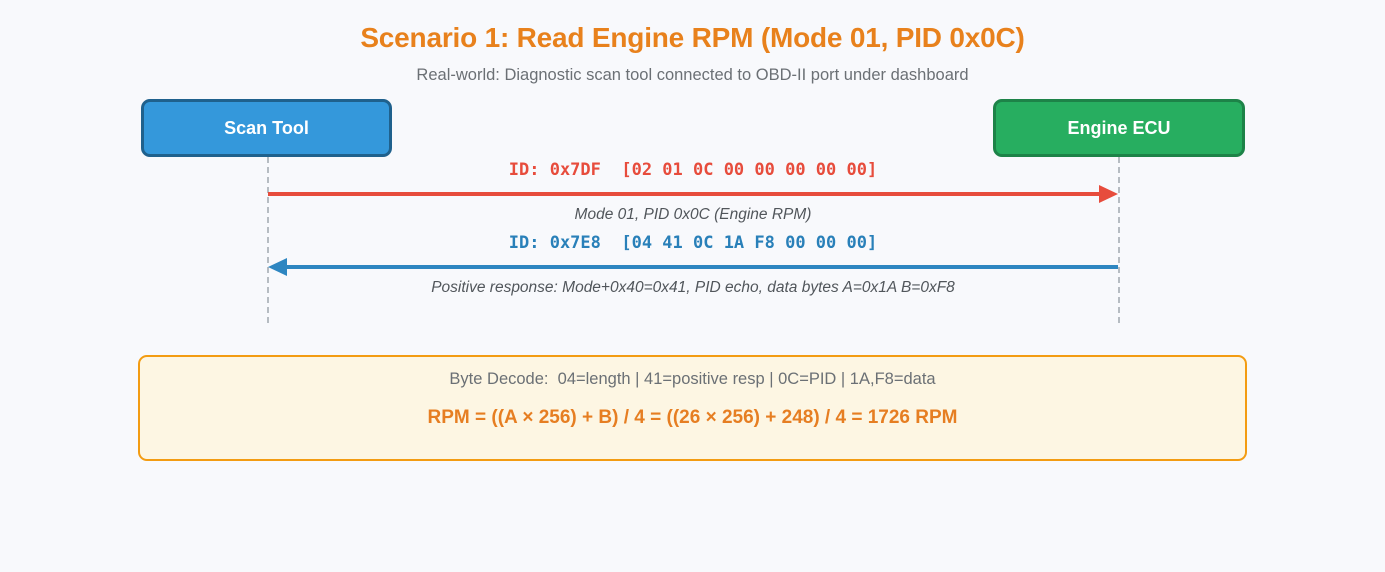 This screenshot has height=572, width=1385. Describe the element at coordinates (268, 240) in the screenshot. I see `lifeline-scan-tool` at that location.